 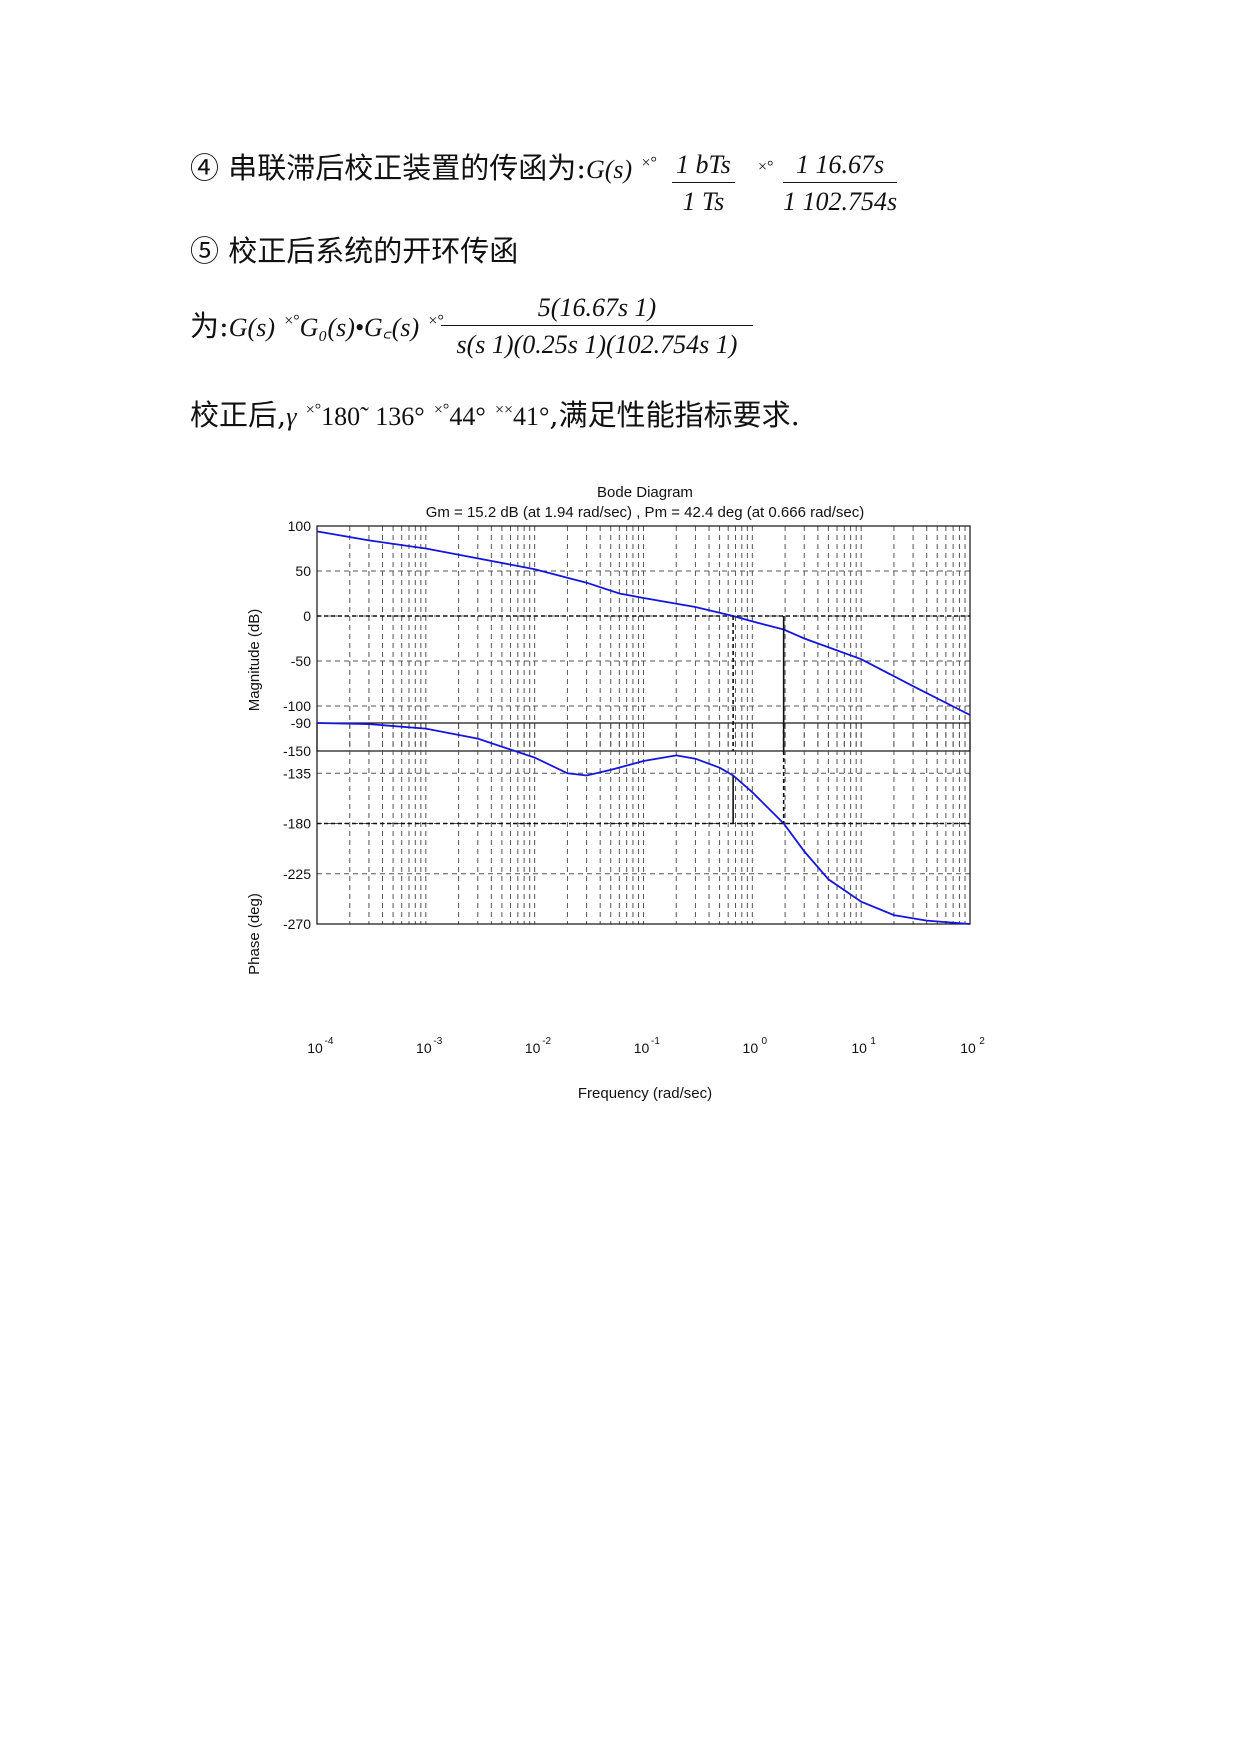 I want to click on line6-lhs: G(s), so click(x=251, y=327).